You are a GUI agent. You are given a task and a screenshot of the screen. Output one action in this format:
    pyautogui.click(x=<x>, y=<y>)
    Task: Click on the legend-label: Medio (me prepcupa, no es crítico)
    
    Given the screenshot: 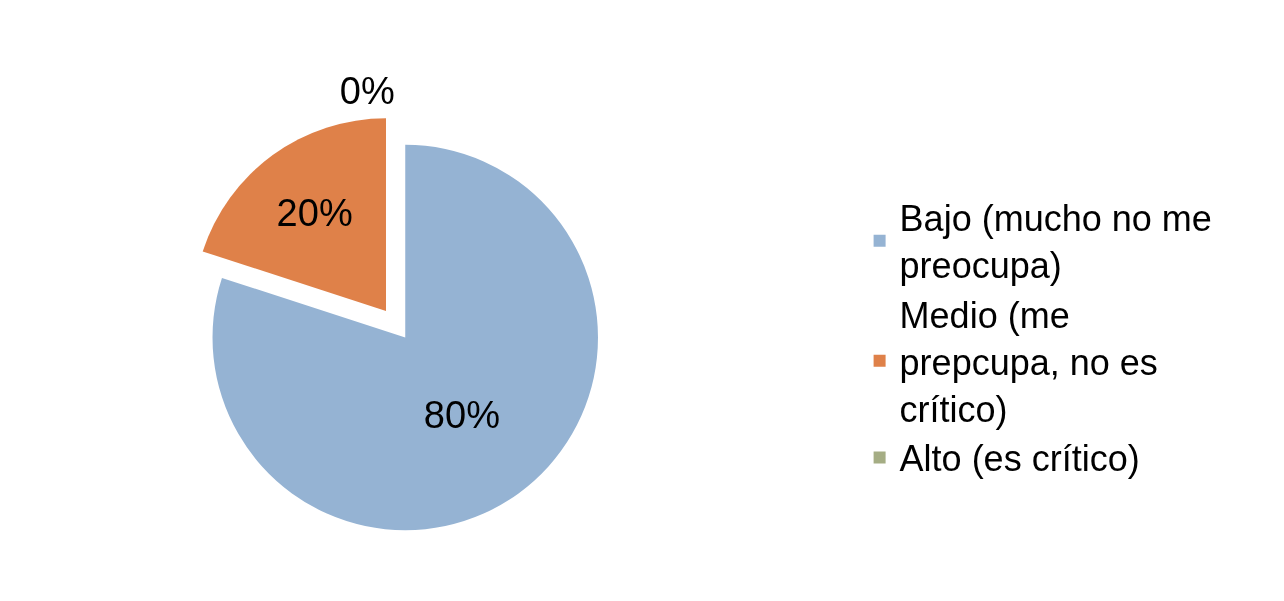 What is the action you would take?
    pyautogui.click(x=1028, y=362)
    